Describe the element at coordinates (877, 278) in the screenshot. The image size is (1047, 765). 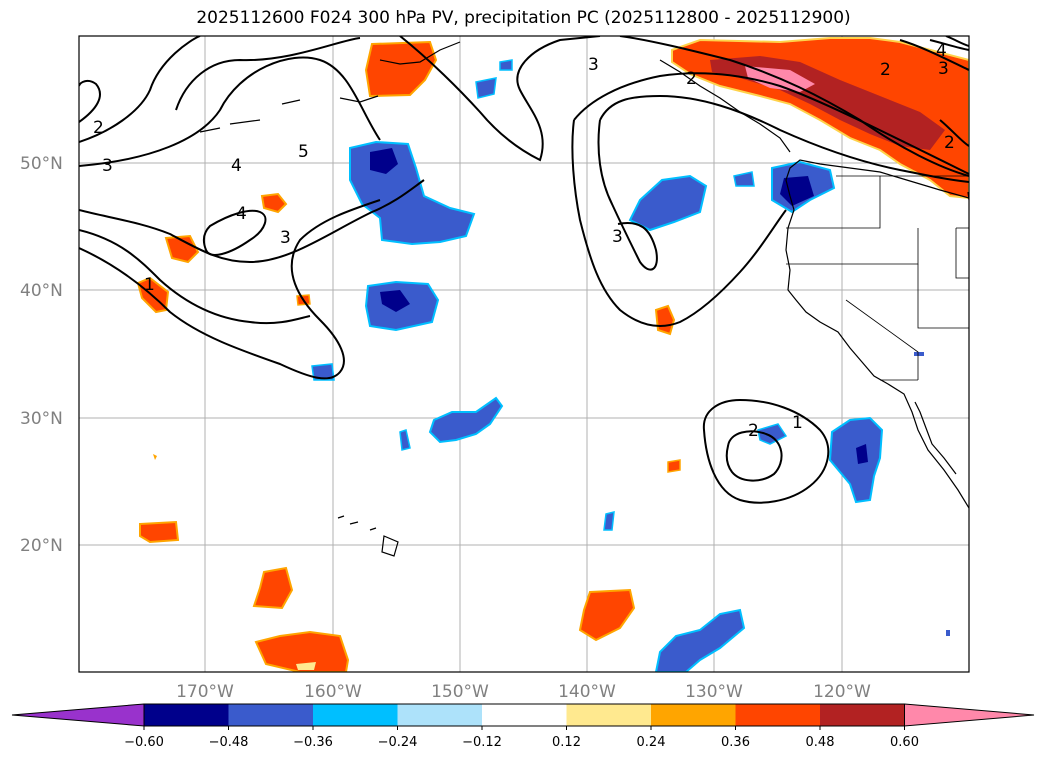
I see `state-borders` at that location.